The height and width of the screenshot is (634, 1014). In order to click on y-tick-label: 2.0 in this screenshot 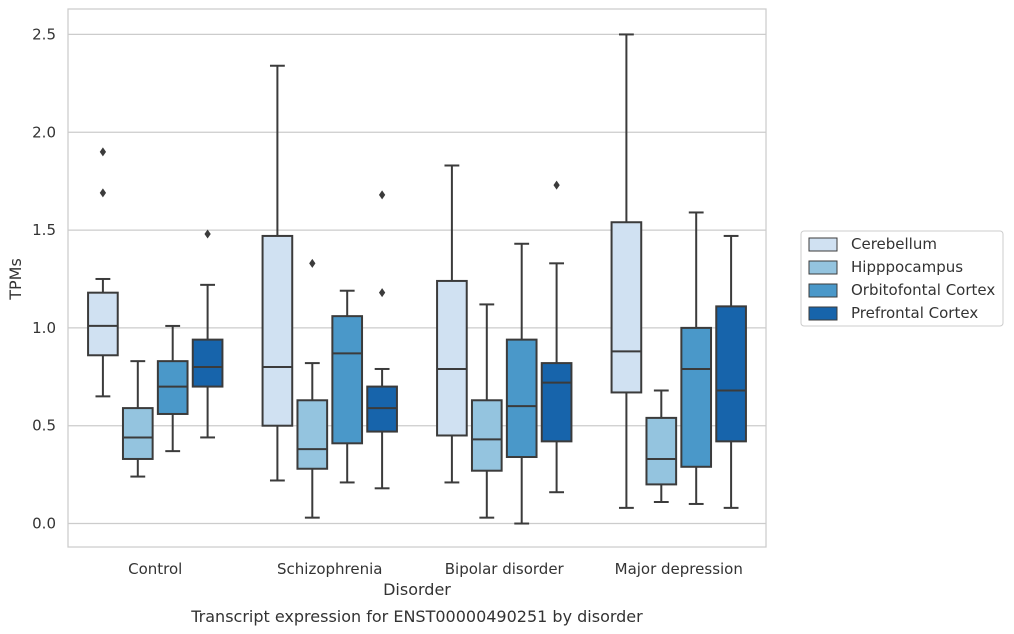, I will do `click(44, 132)`.